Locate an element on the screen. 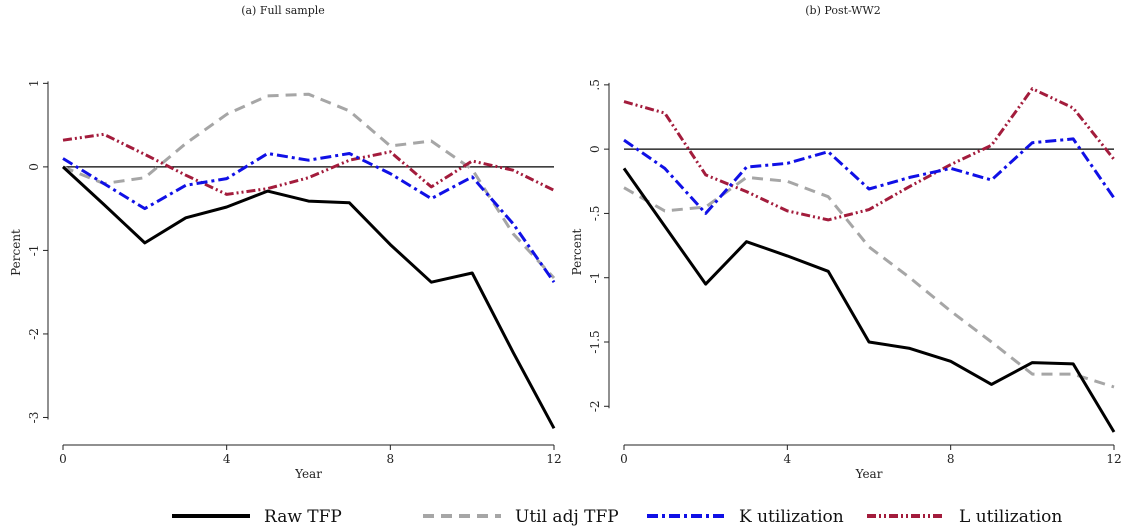 Image resolution: width=1125 pixels, height=531 pixels. panel-title: (a) Full sample is located at coordinates (283, 10).